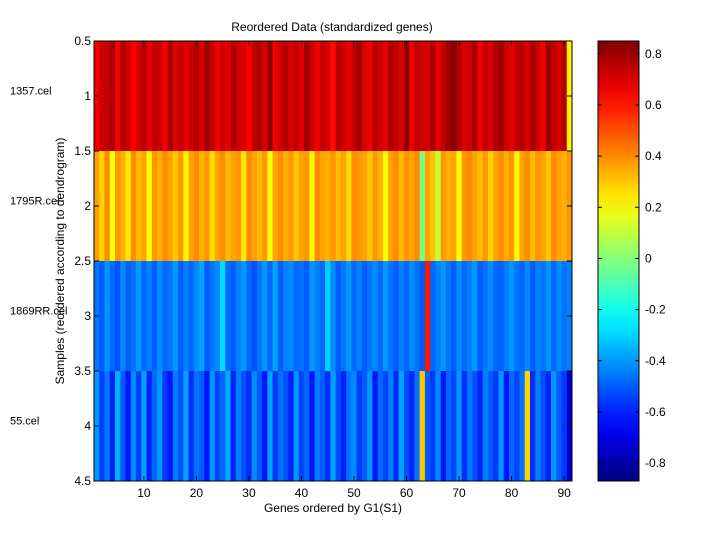 Image resolution: width=720 pixels, height=540 pixels. What do you see at coordinates (87, 316) in the screenshot?
I see `y-tick-label: 3` at bounding box center [87, 316].